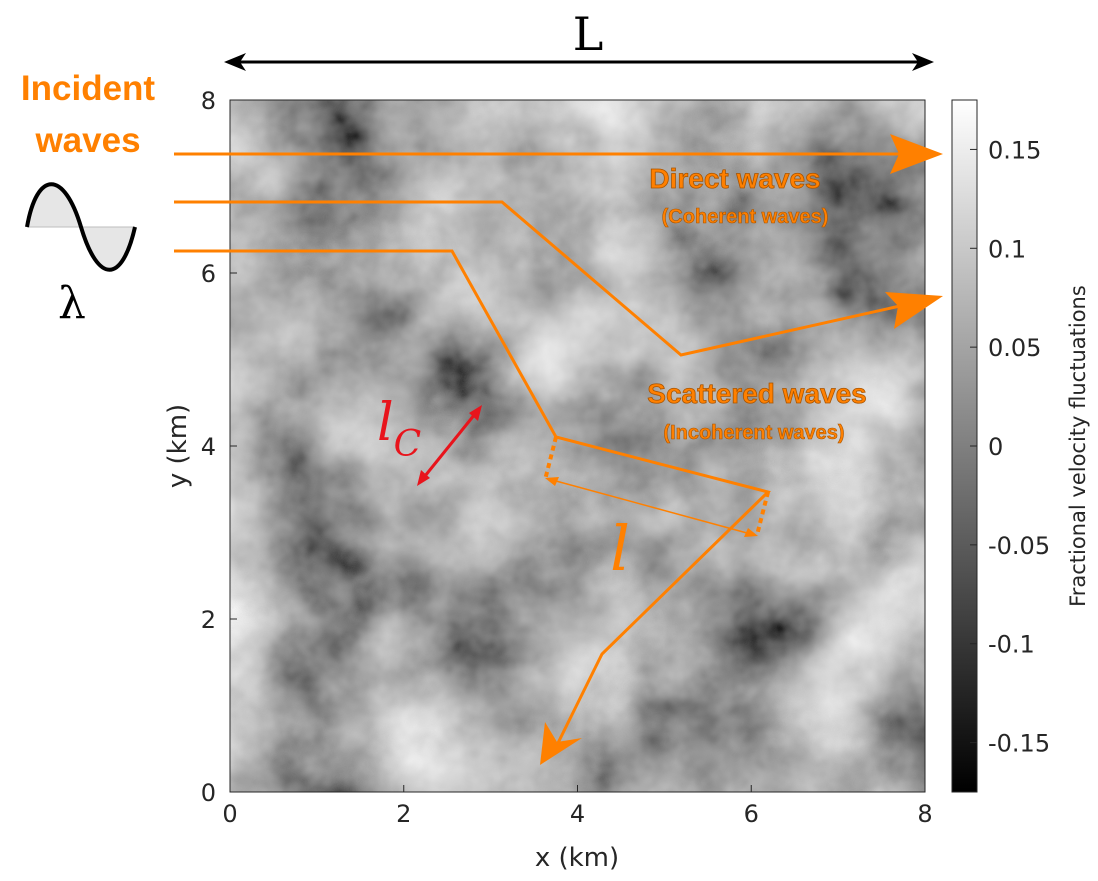 The image size is (1098, 881). What do you see at coordinates (916, 154) in the screenshot?
I see `direct-ray-arrowhead` at bounding box center [916, 154].